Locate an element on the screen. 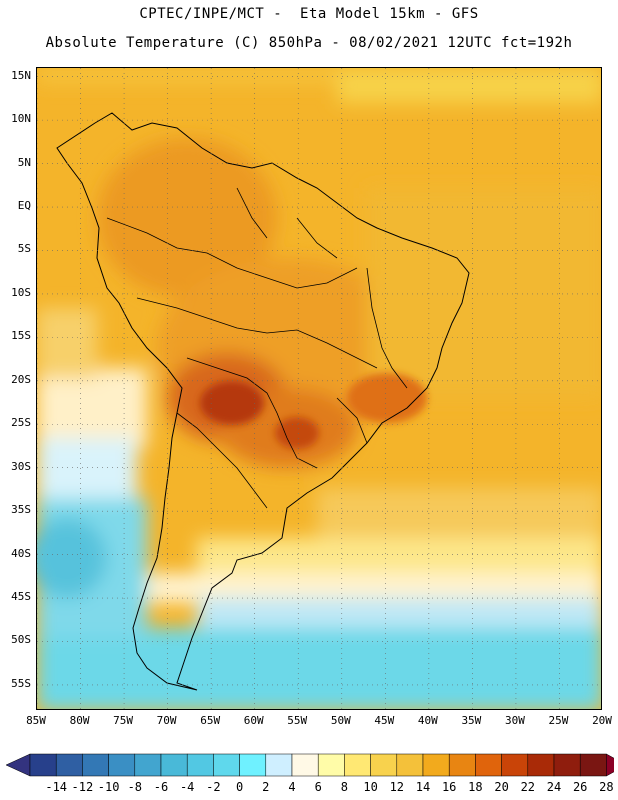  latitude-label: 15S is located at coordinates (21, 336).